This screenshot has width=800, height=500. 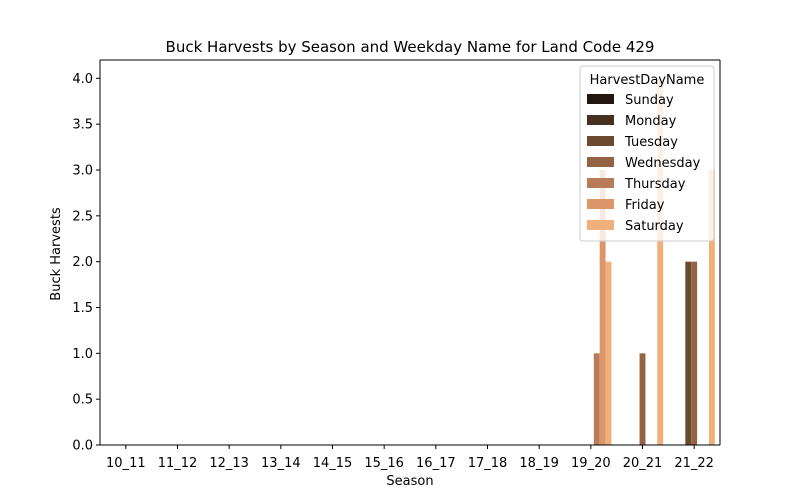 I want to click on x-tick-label: 18_19, so click(x=539, y=463).